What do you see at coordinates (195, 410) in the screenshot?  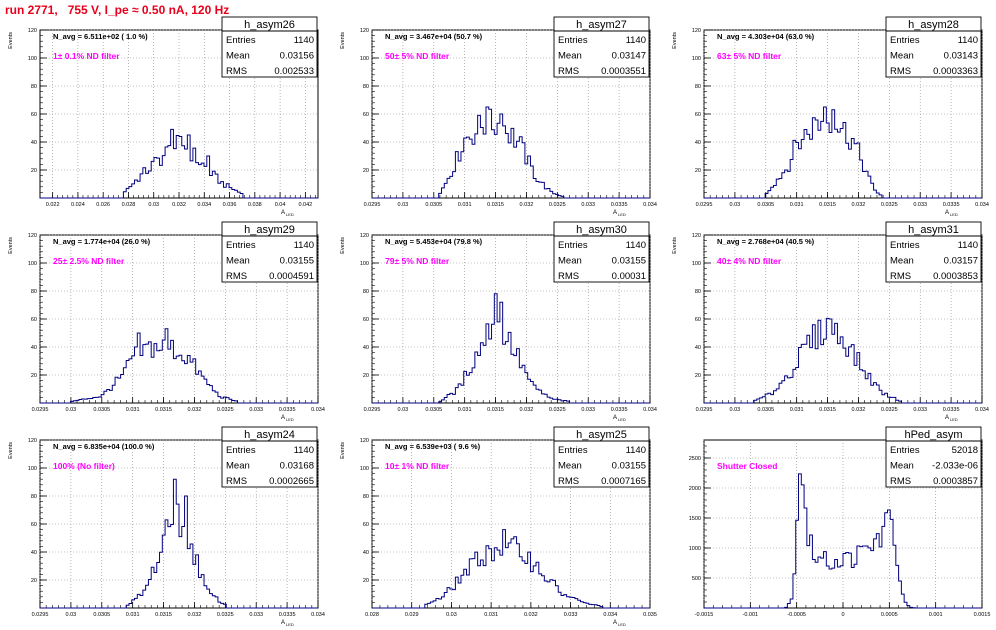 I see `x-tick-label: 0.032` at bounding box center [195, 410].